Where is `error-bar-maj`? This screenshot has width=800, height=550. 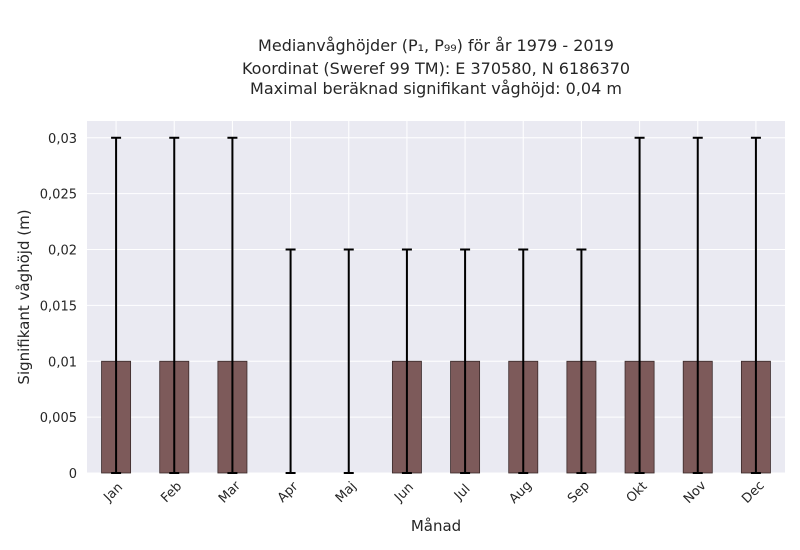 error-bar-maj is located at coordinates (348, 361).